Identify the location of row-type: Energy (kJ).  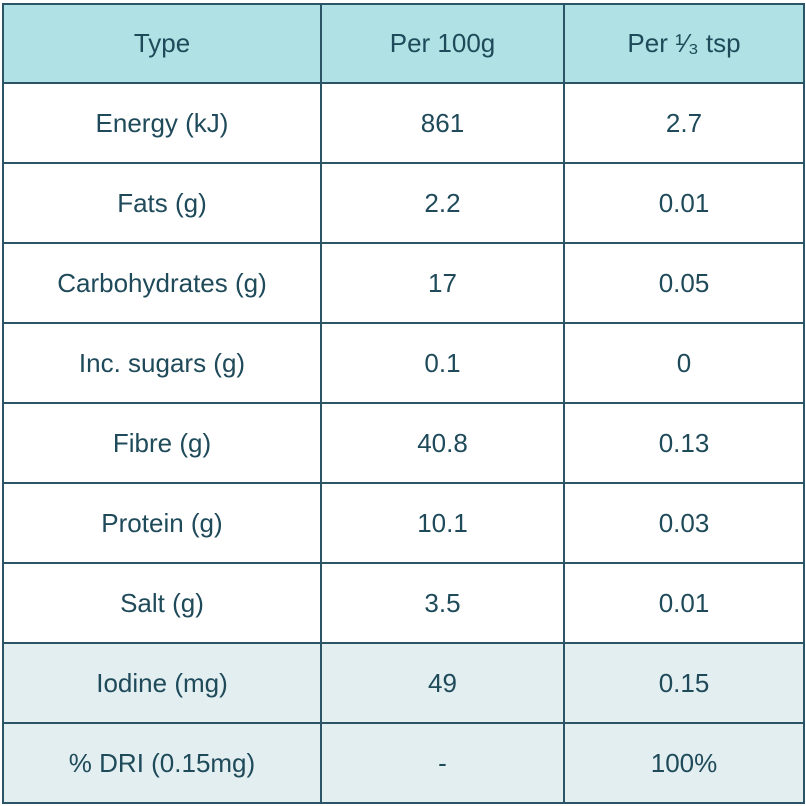
(162, 123).